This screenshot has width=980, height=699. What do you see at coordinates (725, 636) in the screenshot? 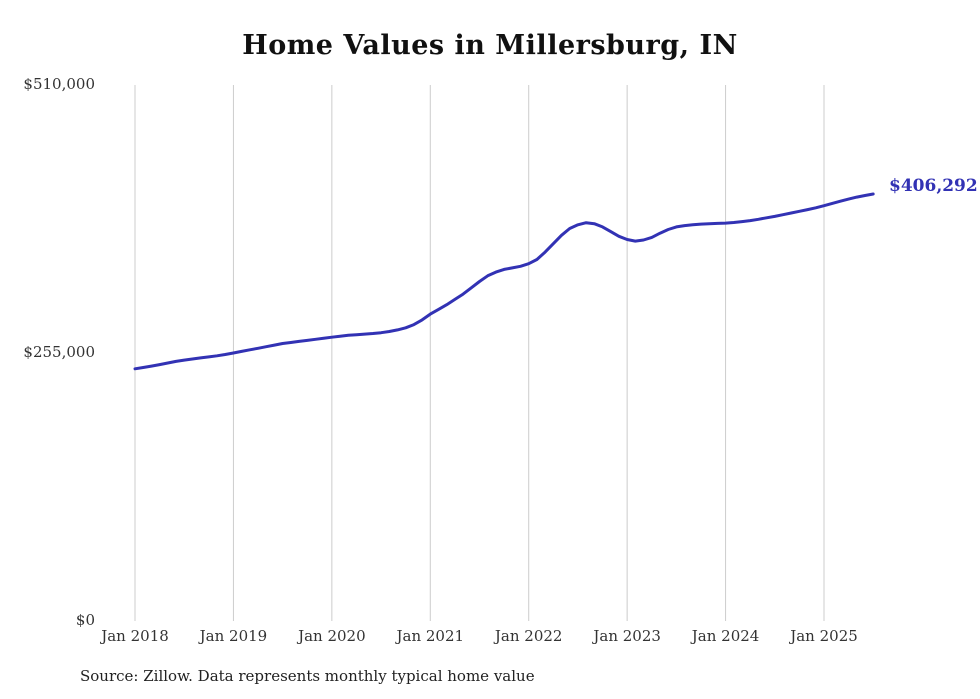
I see `x-tick-label: Jan 2024` at bounding box center [725, 636].